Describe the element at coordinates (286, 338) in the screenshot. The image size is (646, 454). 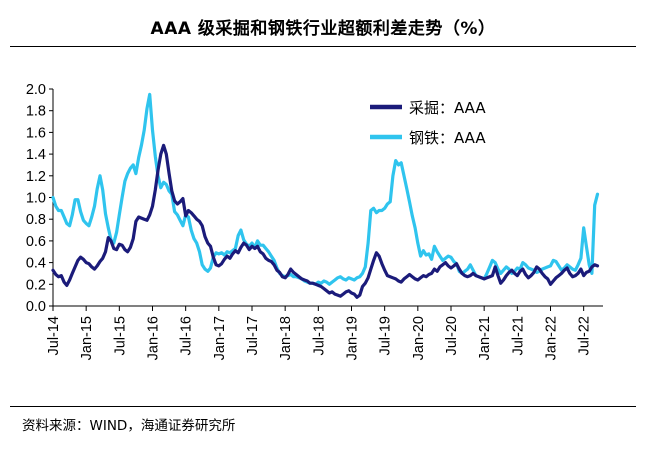
I see `x-tick-label: Jan-18` at that location.